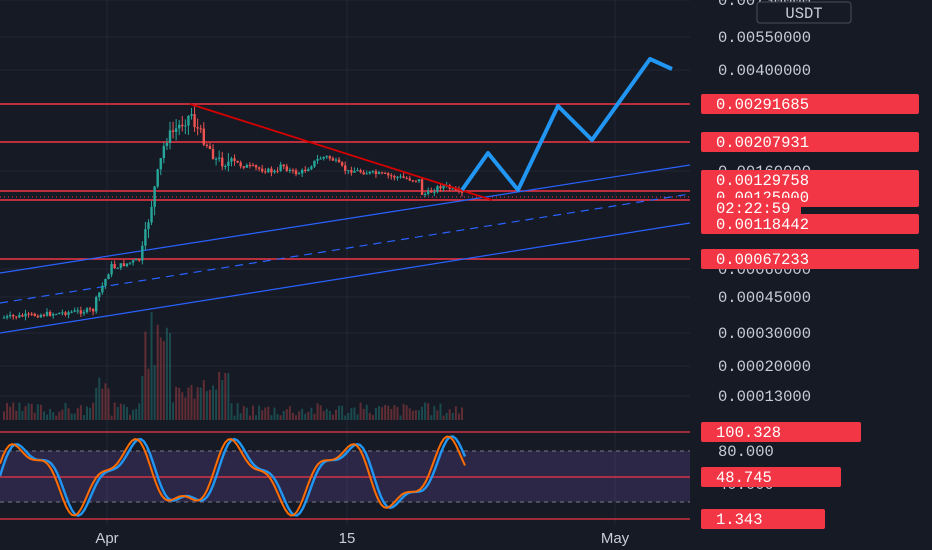 The width and height of the screenshot is (932, 550). Describe the element at coordinates (810, 224) in the screenshot. I see `price-tag` at that location.